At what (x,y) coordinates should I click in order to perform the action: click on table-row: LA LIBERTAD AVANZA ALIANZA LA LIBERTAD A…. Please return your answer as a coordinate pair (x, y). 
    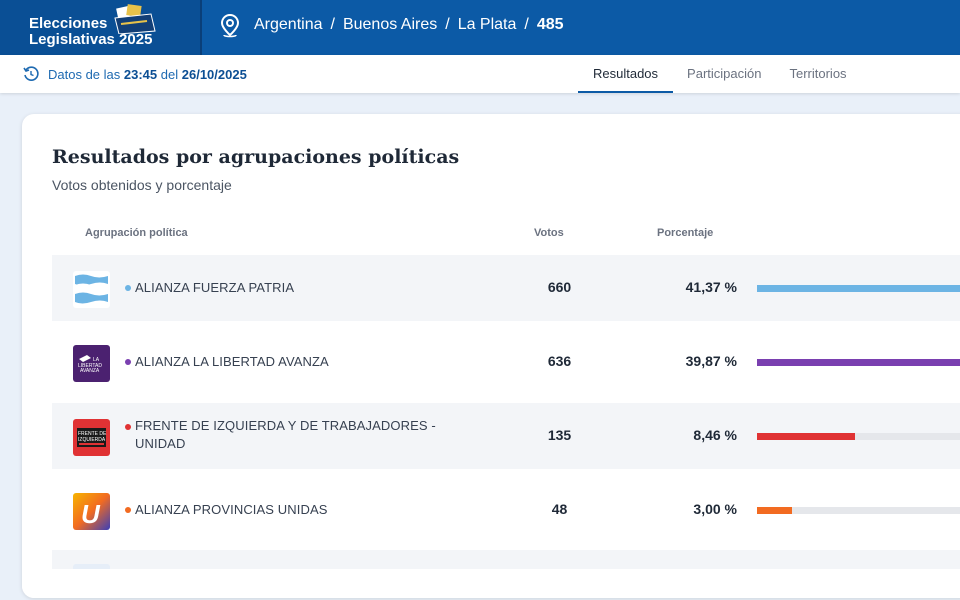
    Looking at the image, I should click on (506, 362).